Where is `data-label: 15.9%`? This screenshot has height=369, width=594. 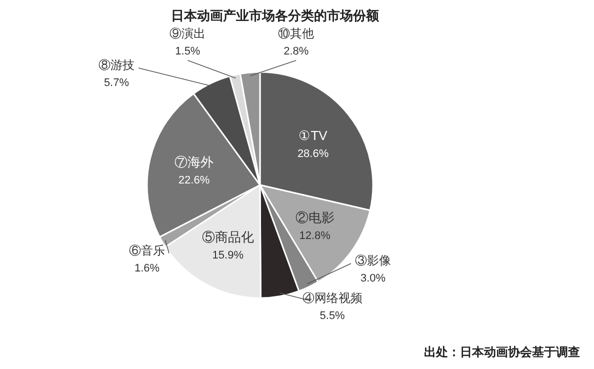 data-label: 15.9% is located at coordinates (228, 256).